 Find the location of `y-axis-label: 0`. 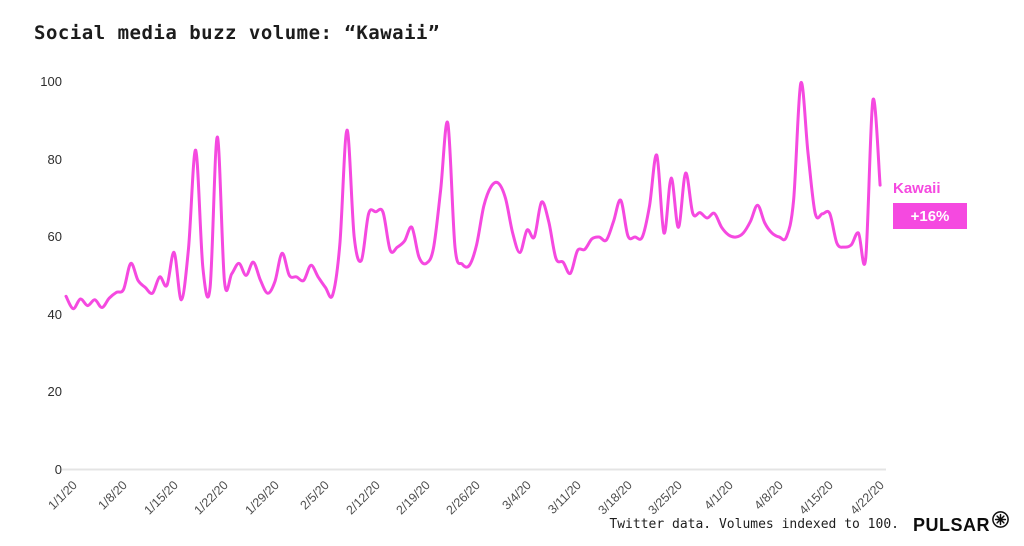

y-axis-label: 0 is located at coordinates (58, 469).